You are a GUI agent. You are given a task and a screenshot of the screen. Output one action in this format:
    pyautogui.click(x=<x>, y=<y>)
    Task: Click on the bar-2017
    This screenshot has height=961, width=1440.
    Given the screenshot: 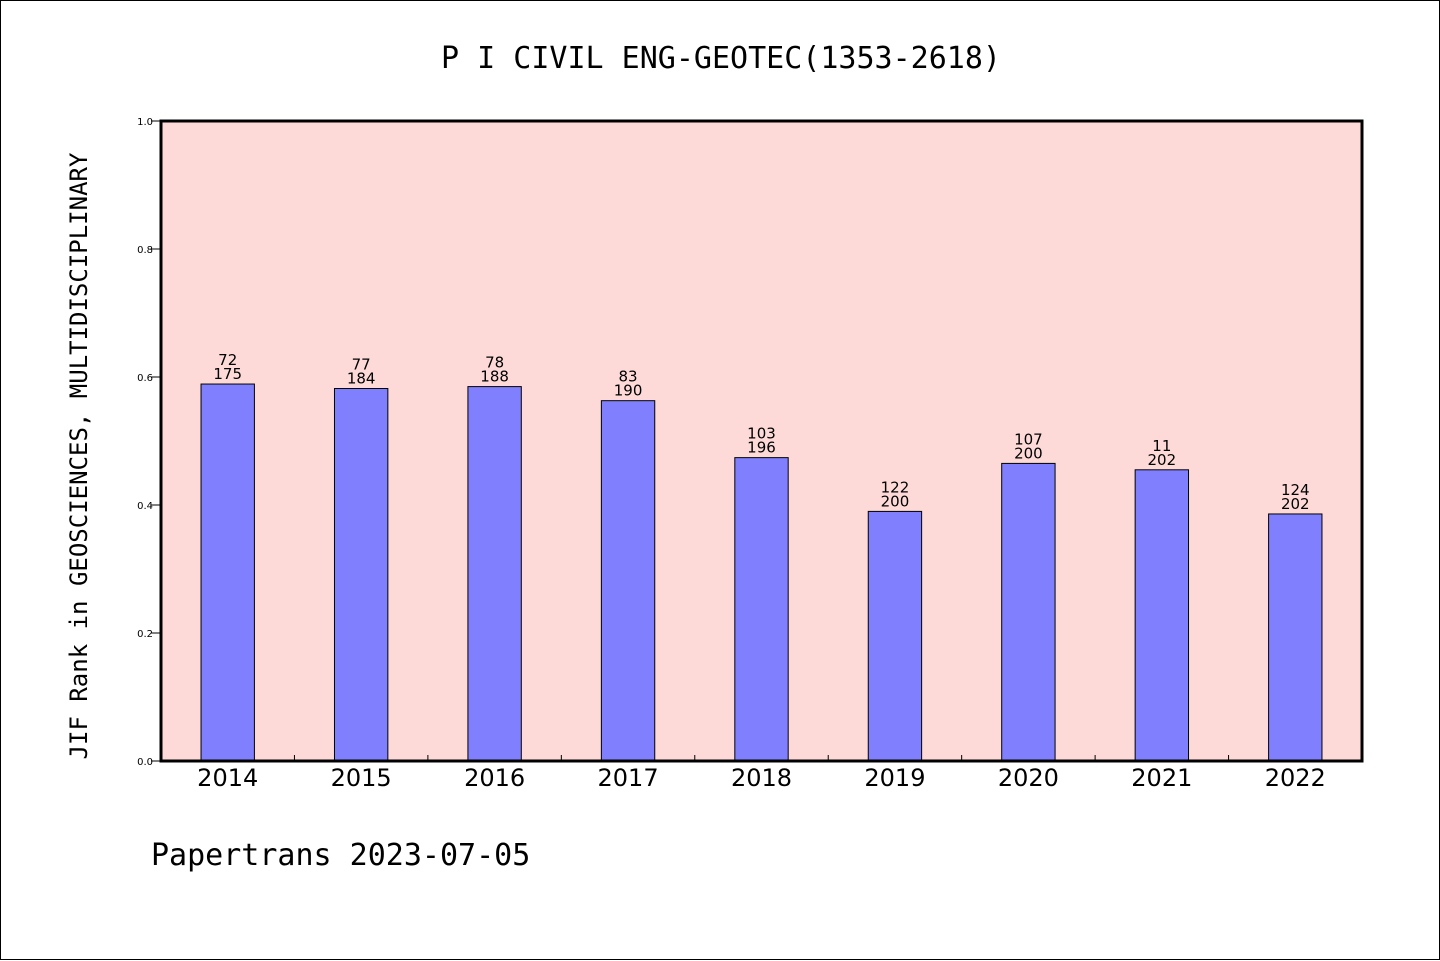 What is the action you would take?
    pyautogui.click(x=628, y=581)
    